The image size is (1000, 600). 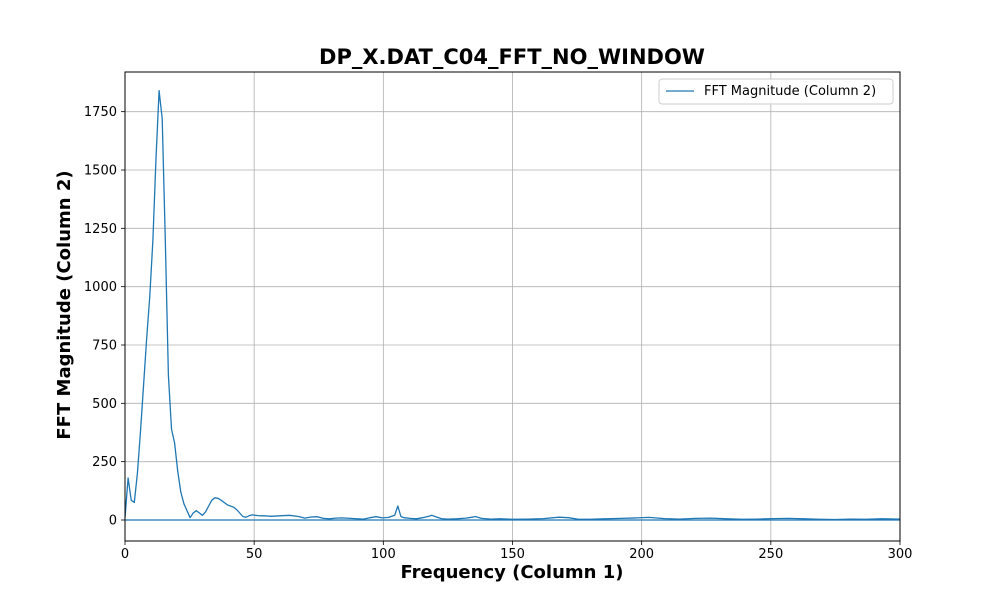 What do you see at coordinates (790, 91) in the screenshot?
I see `legend-label: FFT Magnitude (Column 2)` at bounding box center [790, 91].